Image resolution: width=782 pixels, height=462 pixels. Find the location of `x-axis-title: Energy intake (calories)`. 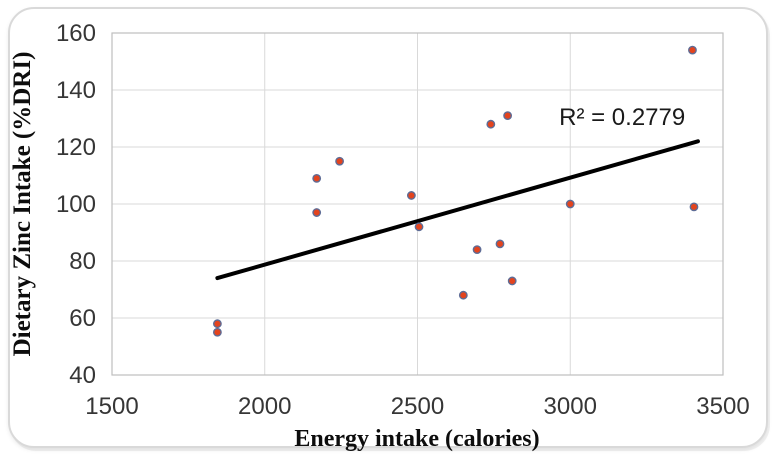

x-axis-title: Energy intake (calories) is located at coordinates (416, 439).